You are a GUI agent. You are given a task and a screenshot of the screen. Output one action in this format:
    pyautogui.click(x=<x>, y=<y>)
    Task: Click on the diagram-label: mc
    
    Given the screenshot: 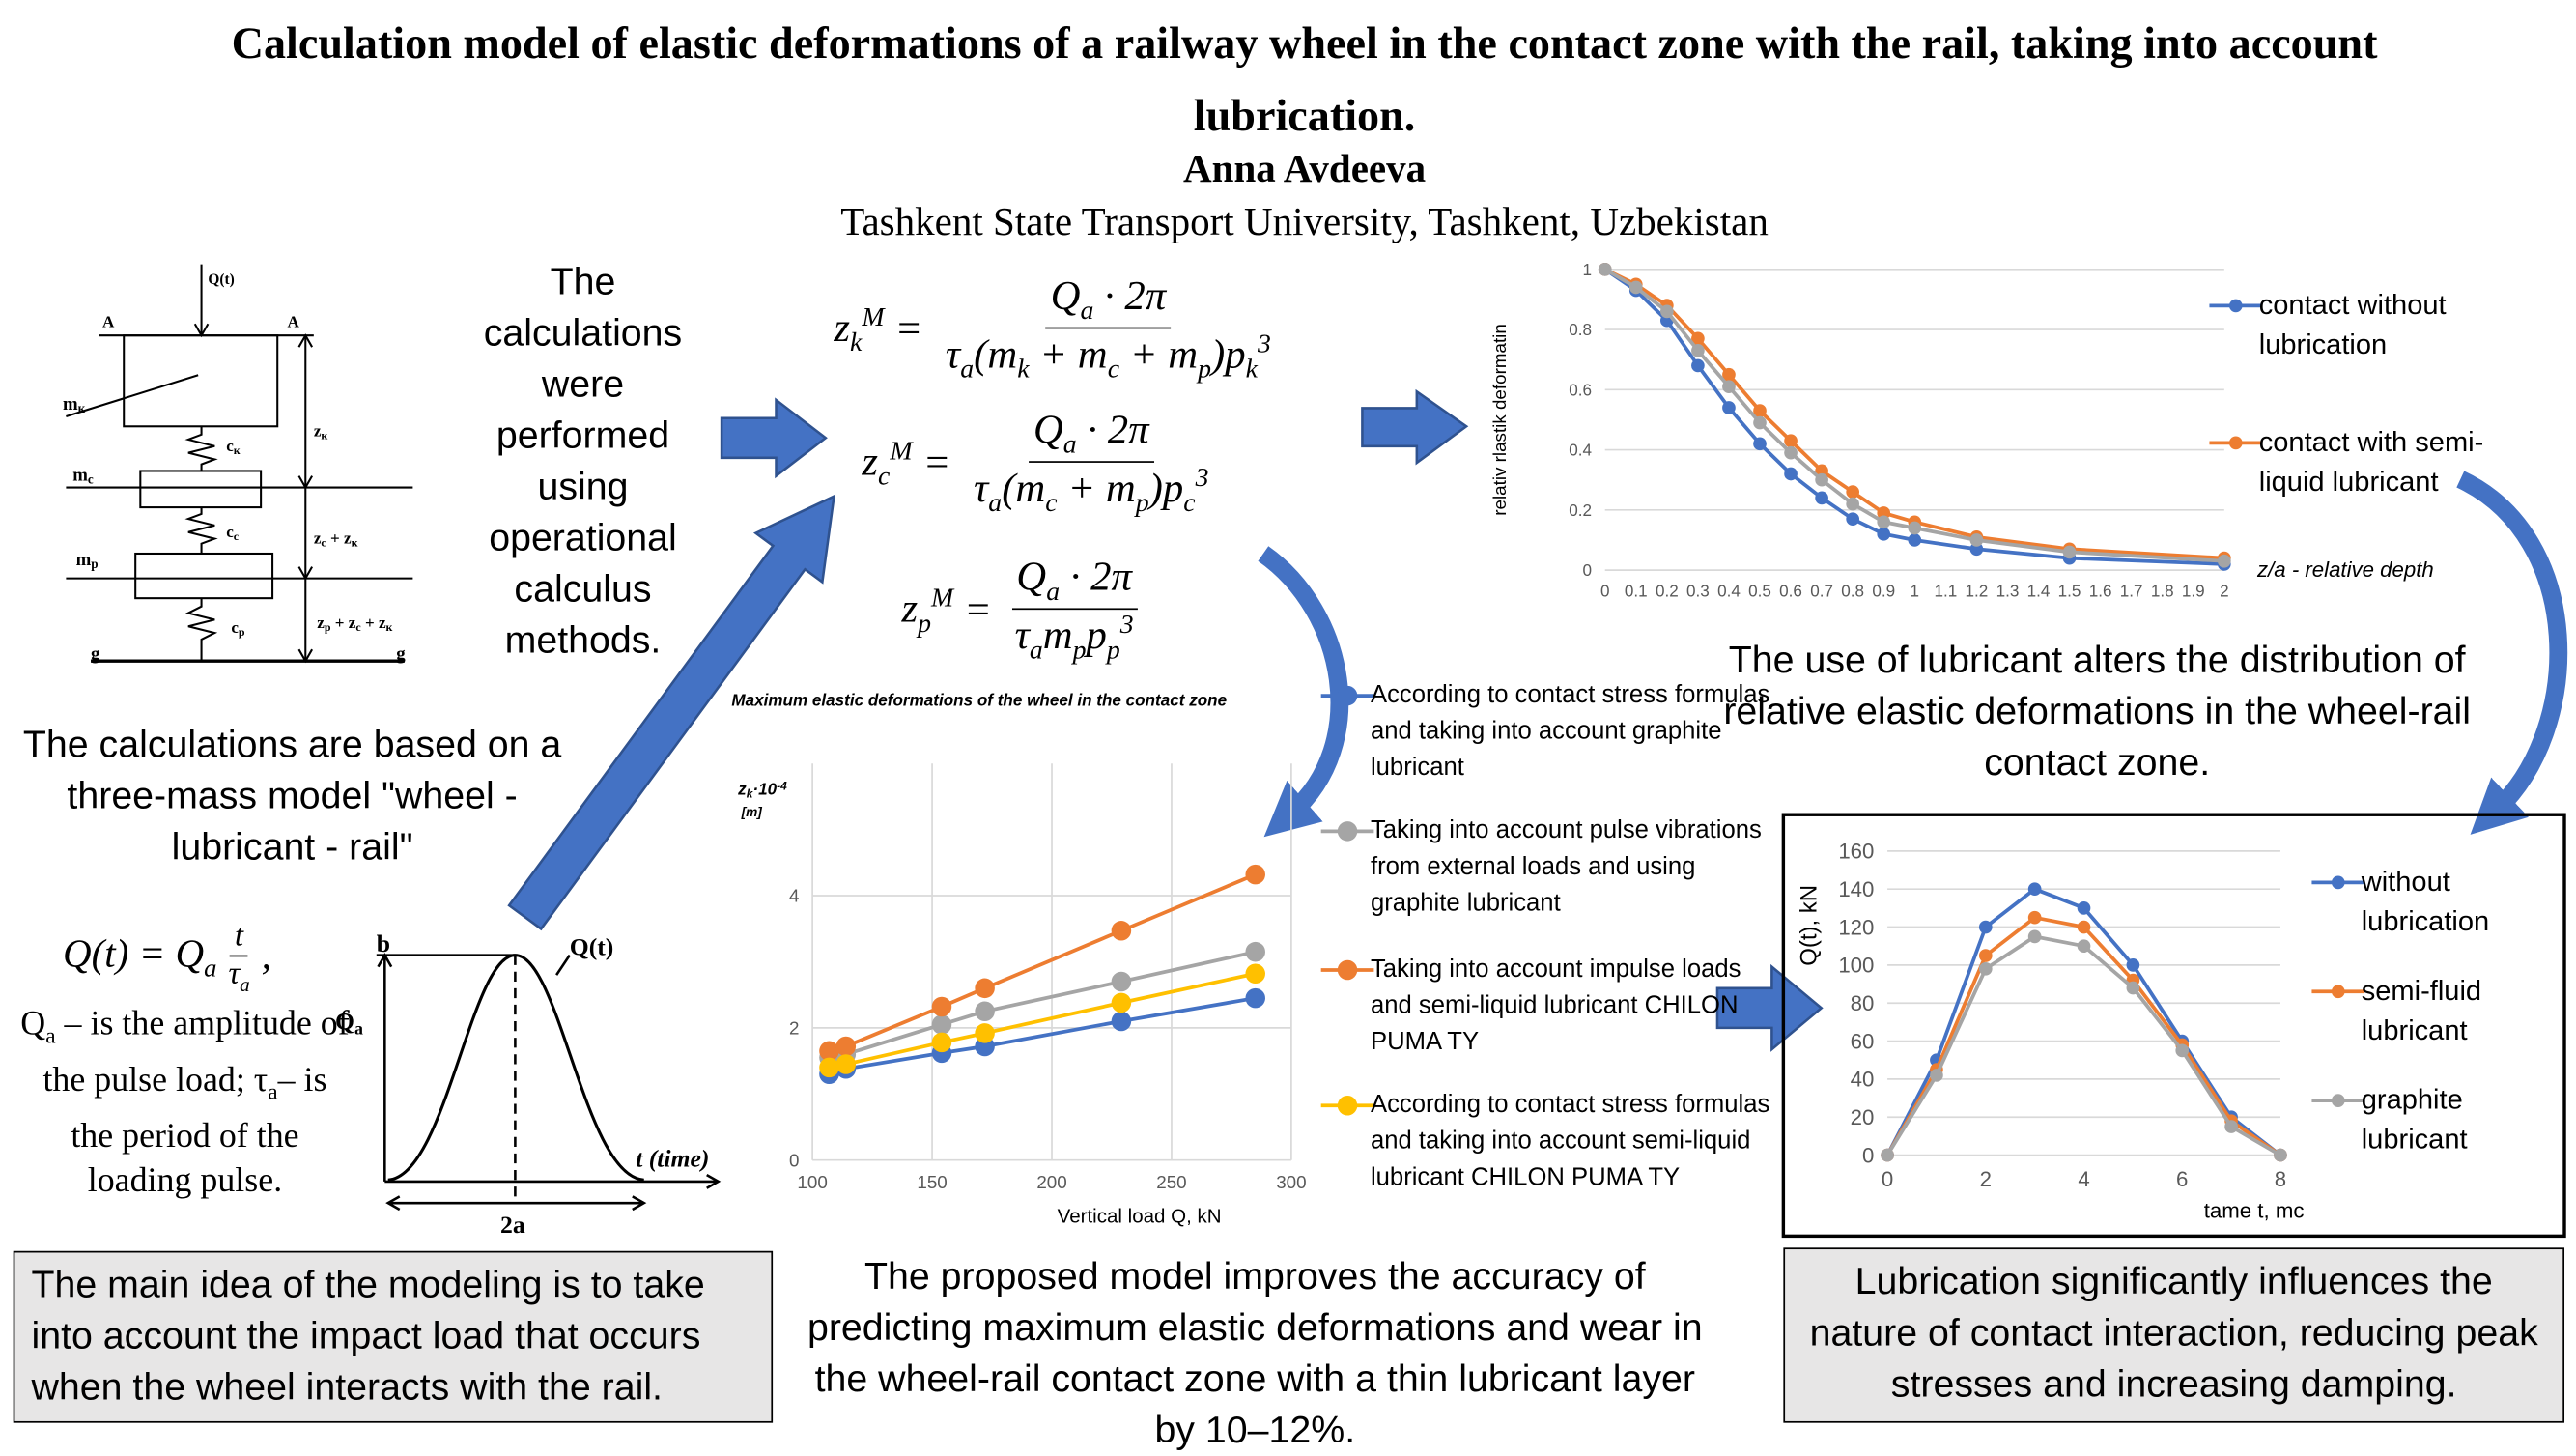 What is the action you would take?
    pyautogui.click(x=83, y=477)
    